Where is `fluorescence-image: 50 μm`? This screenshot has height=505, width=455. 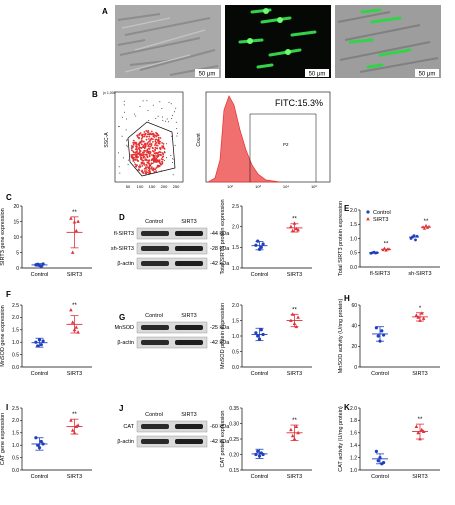 fluorescence-image: 50 μm is located at coordinates (278, 41).